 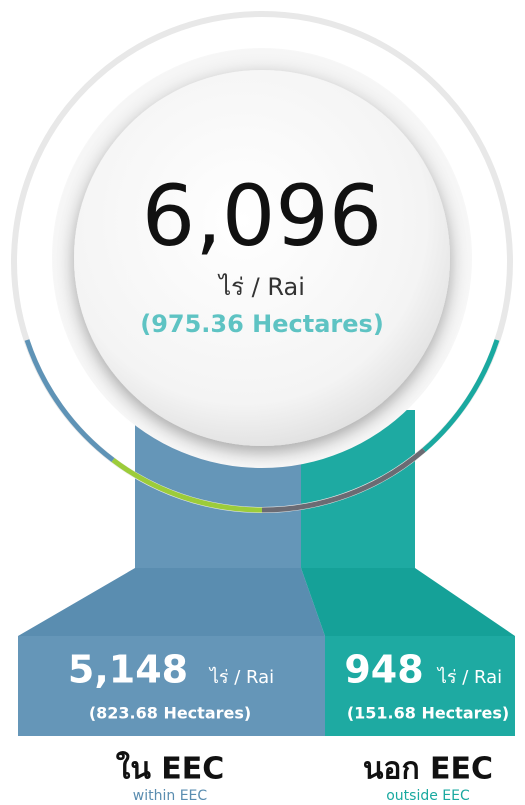 I want to click on ring-accent, so click(x=187, y=485).